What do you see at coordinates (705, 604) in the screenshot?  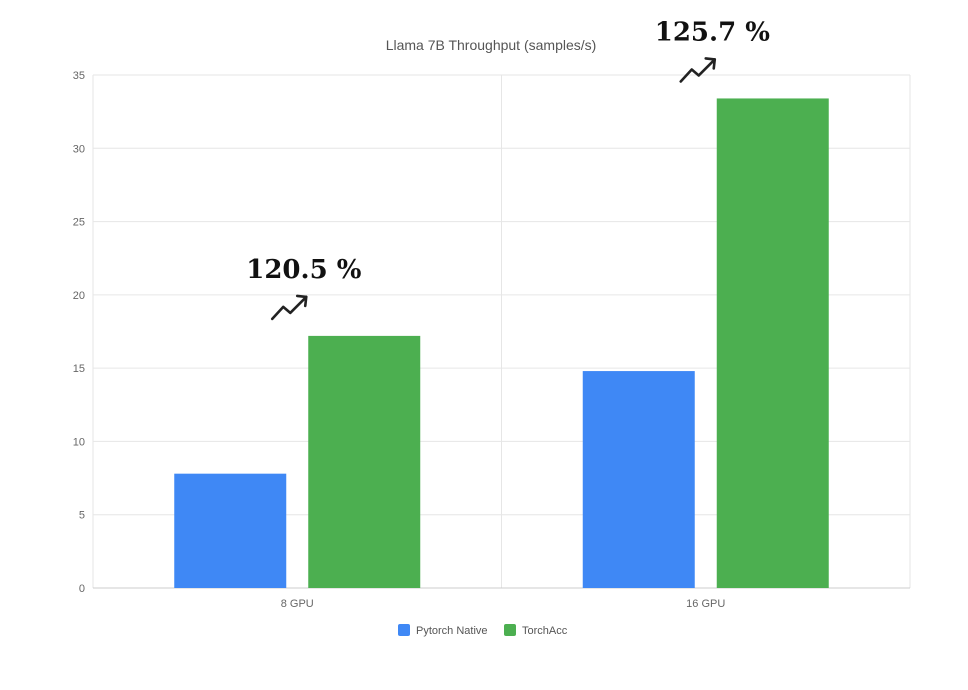 I see `x-tick-label: 16 GPU` at bounding box center [705, 604].